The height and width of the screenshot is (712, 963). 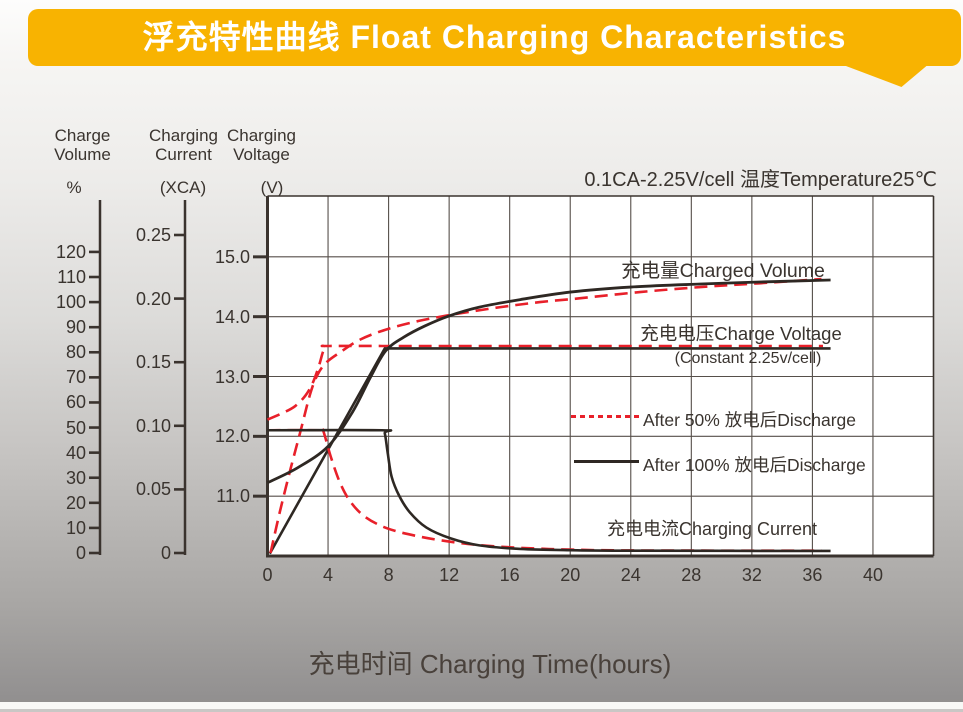 What do you see at coordinates (754, 465) in the screenshot?
I see `legend-label-100pct: After 100% 放电后Discharge` at bounding box center [754, 465].